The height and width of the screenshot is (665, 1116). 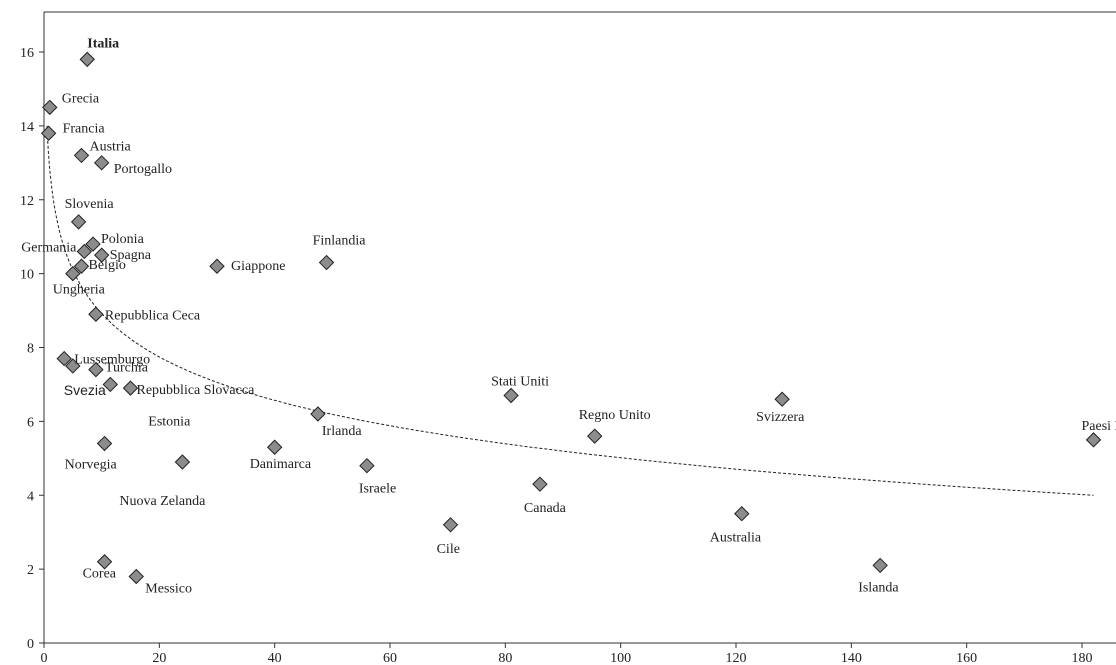 I want to click on point-label: Spagna, so click(x=131, y=255).